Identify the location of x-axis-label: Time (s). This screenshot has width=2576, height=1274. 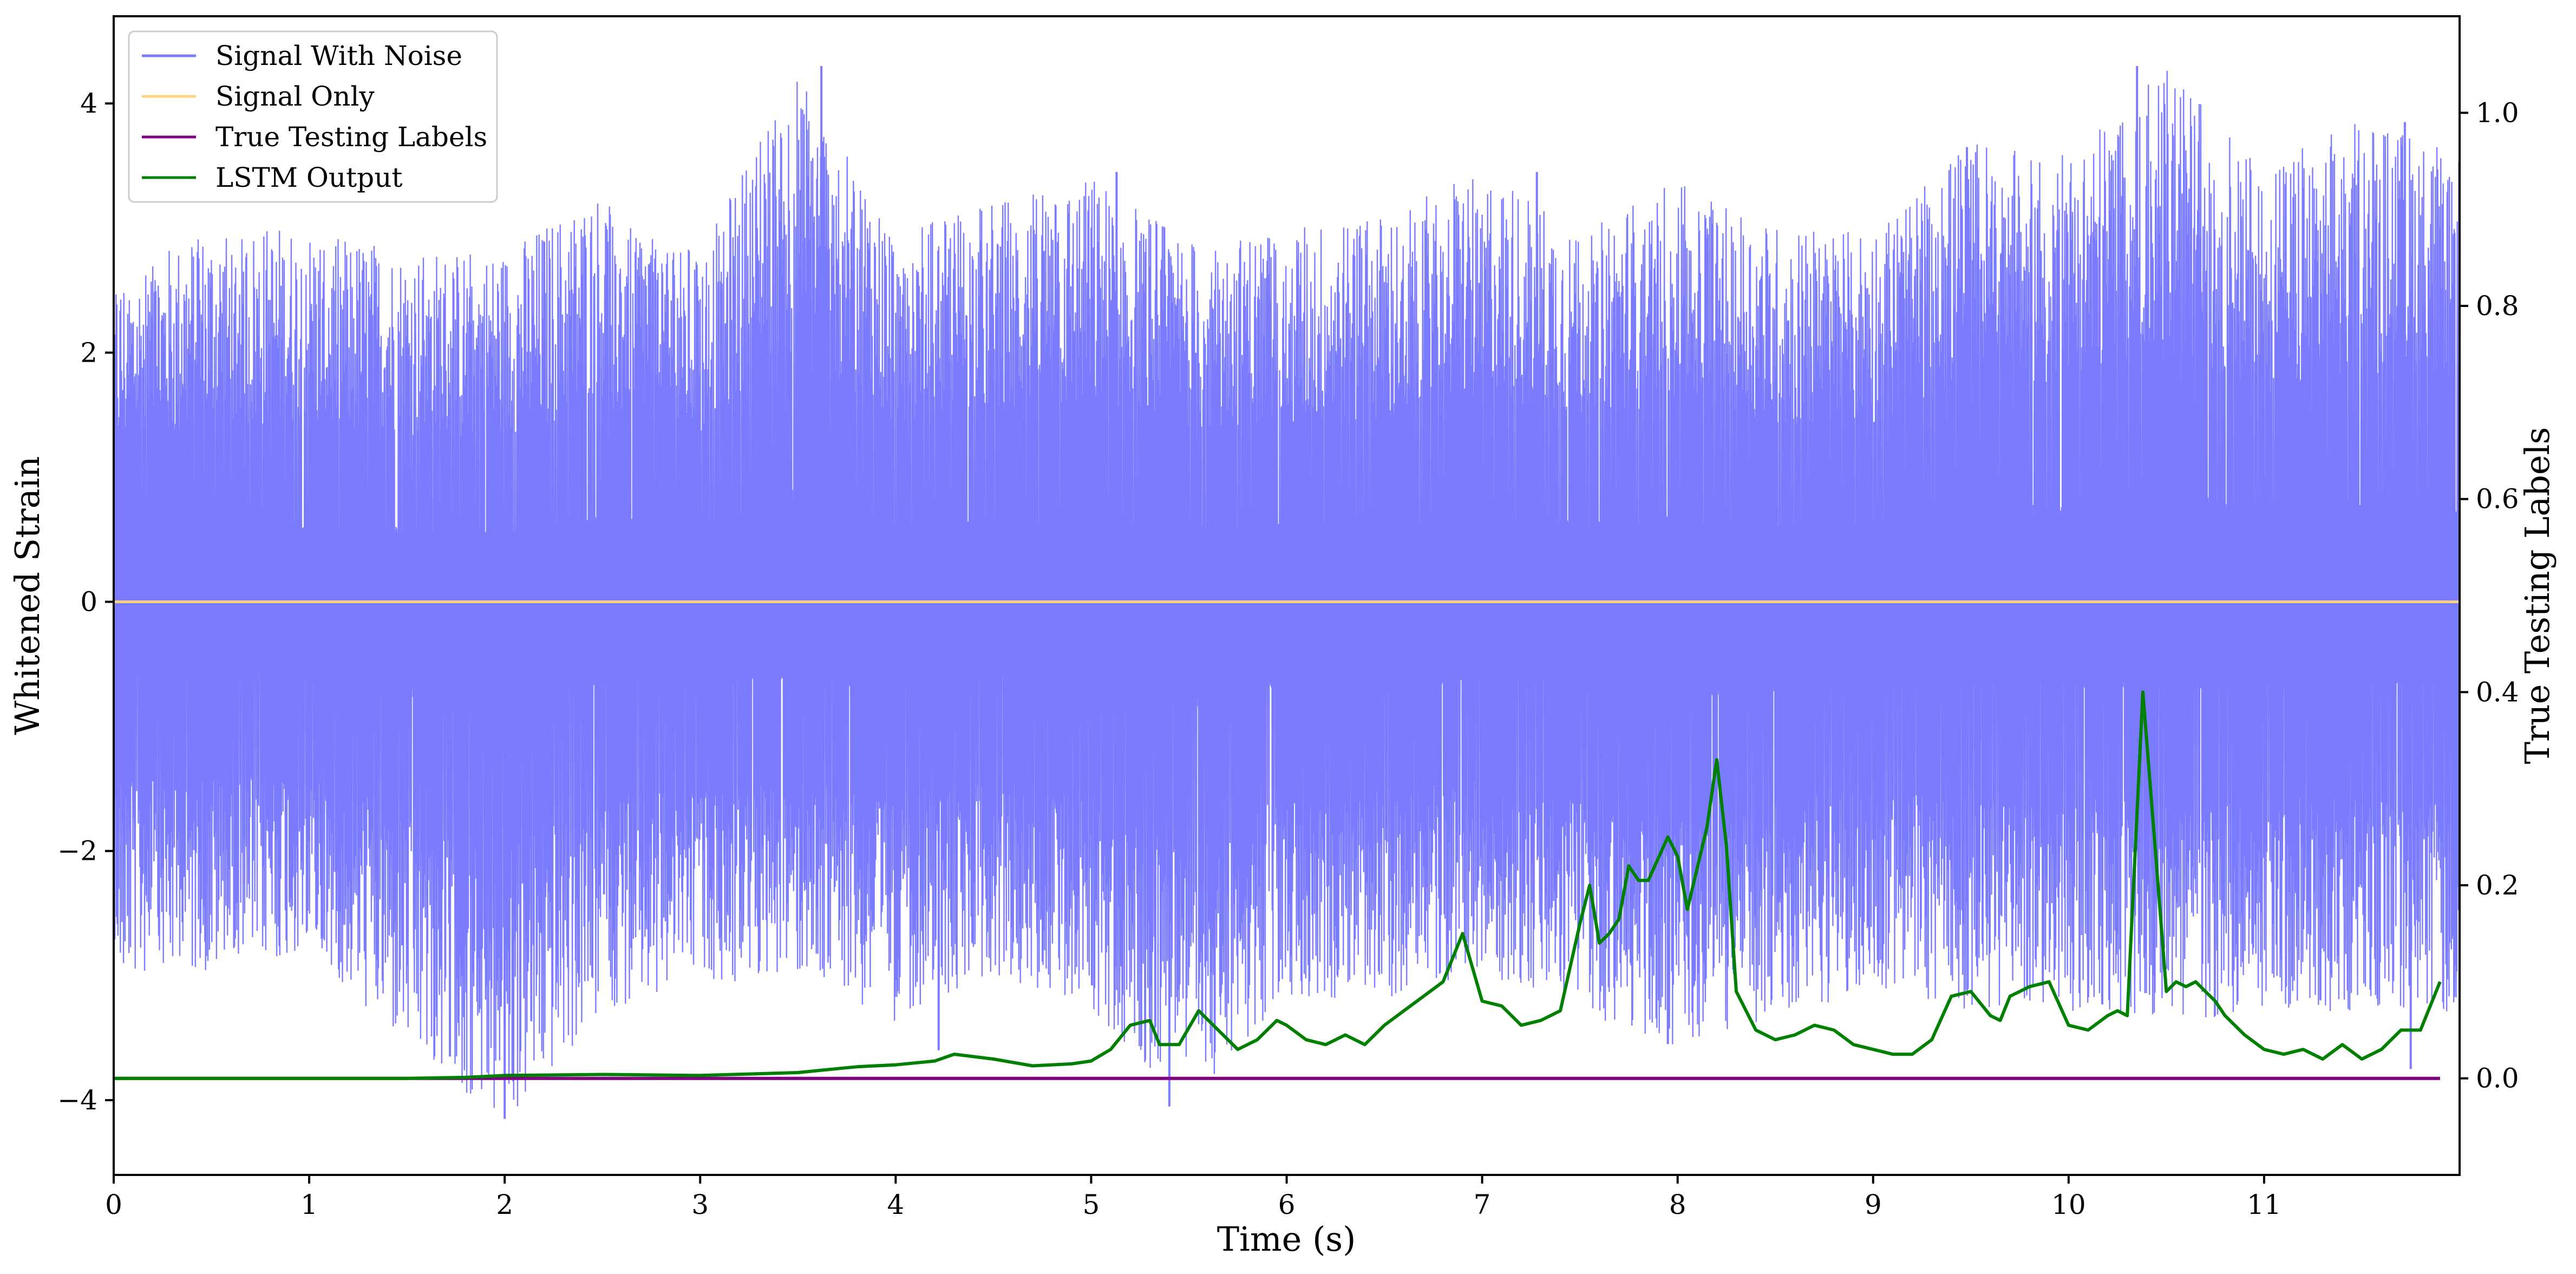
(1287, 1239).